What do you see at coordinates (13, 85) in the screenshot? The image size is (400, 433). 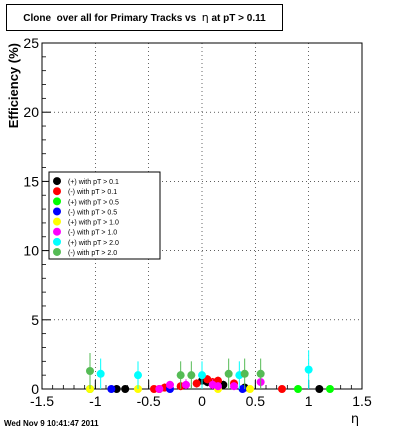 I see `y-axis-label: Efficiency (%)` at bounding box center [13, 85].